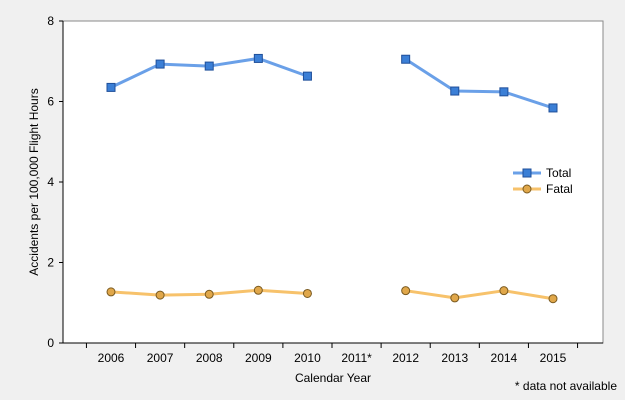  What do you see at coordinates (50, 343) in the screenshot?
I see `y-tick-label: 0` at bounding box center [50, 343].